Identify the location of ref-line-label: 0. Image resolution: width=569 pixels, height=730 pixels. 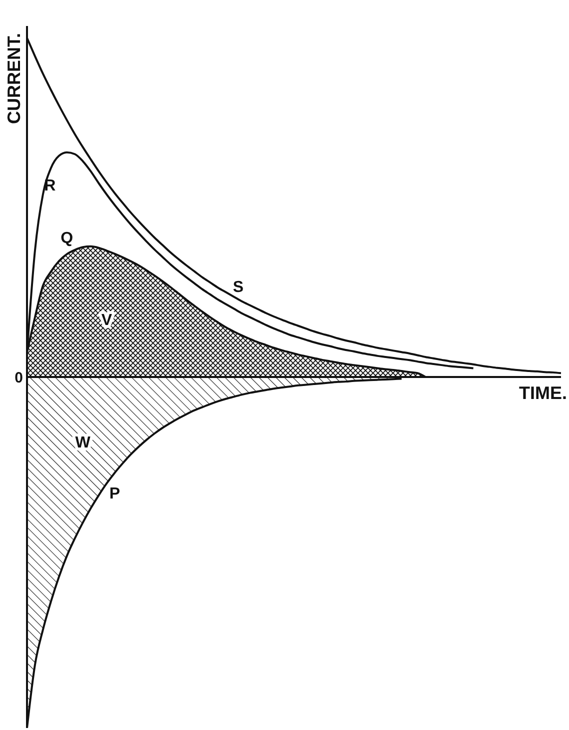
(18, 377).